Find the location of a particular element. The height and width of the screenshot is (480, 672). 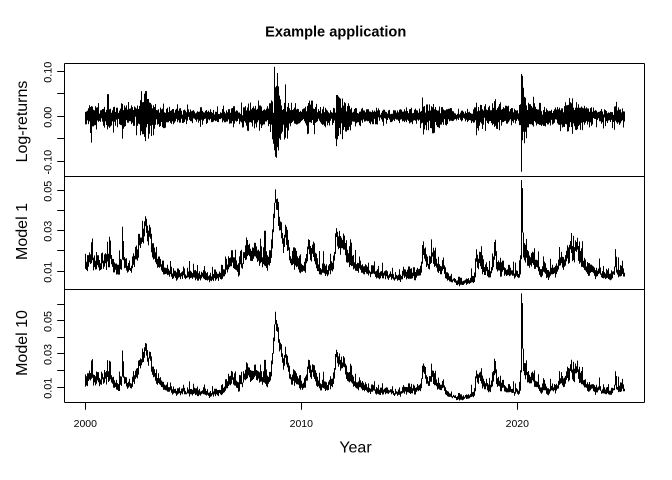

svg-text: 2000 is located at coordinates (86, 424).